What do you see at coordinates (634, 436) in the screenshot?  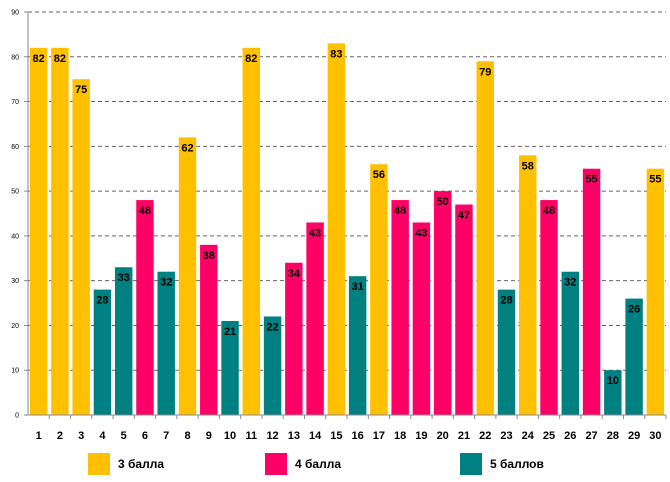 I see `x-tick-label: 29` at bounding box center [634, 436].